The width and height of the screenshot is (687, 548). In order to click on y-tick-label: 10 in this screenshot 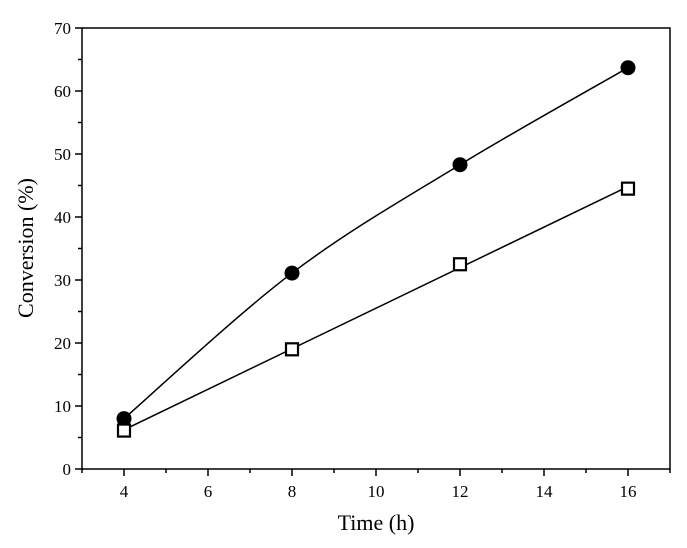, I will do `click(62, 406)`.